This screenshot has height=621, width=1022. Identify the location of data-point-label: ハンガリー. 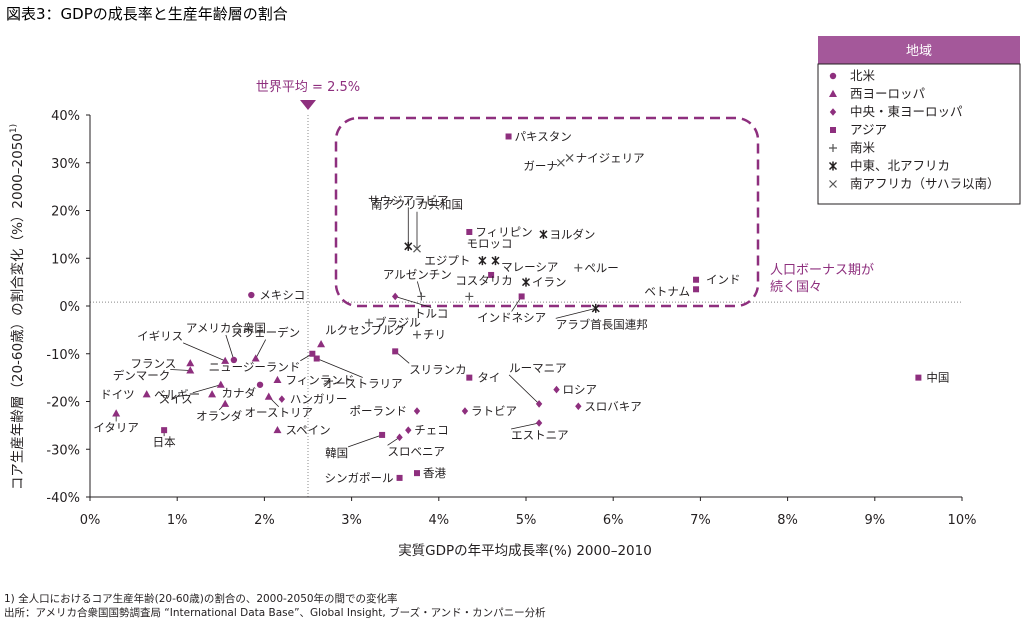
(319, 399).